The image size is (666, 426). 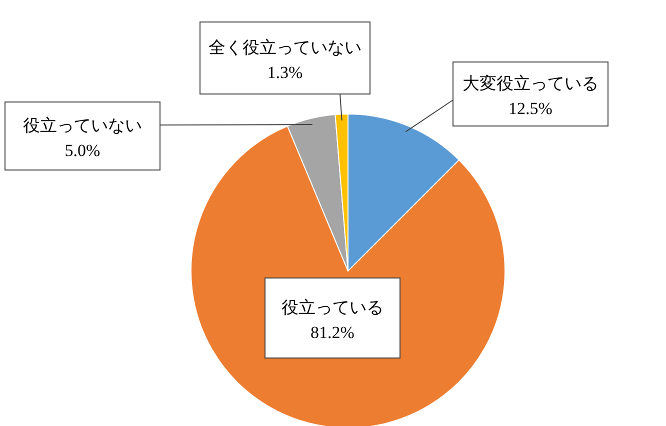 I want to click on slice-label: 全く役立っていない, so click(x=285, y=47).